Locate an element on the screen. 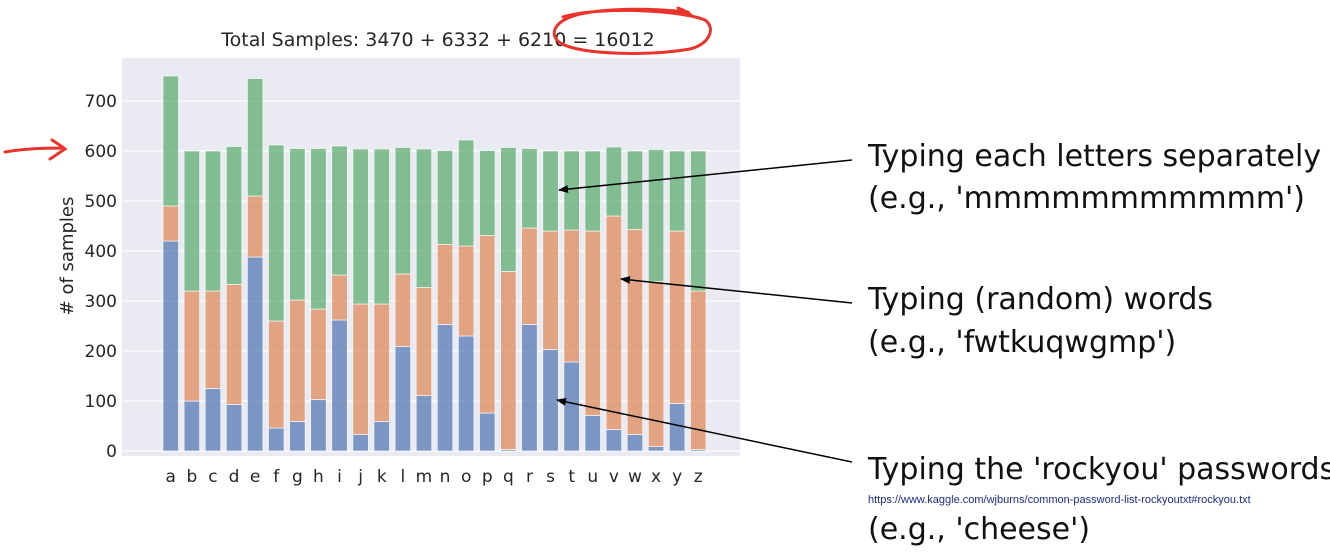  bar-orange-m is located at coordinates (424, 341).